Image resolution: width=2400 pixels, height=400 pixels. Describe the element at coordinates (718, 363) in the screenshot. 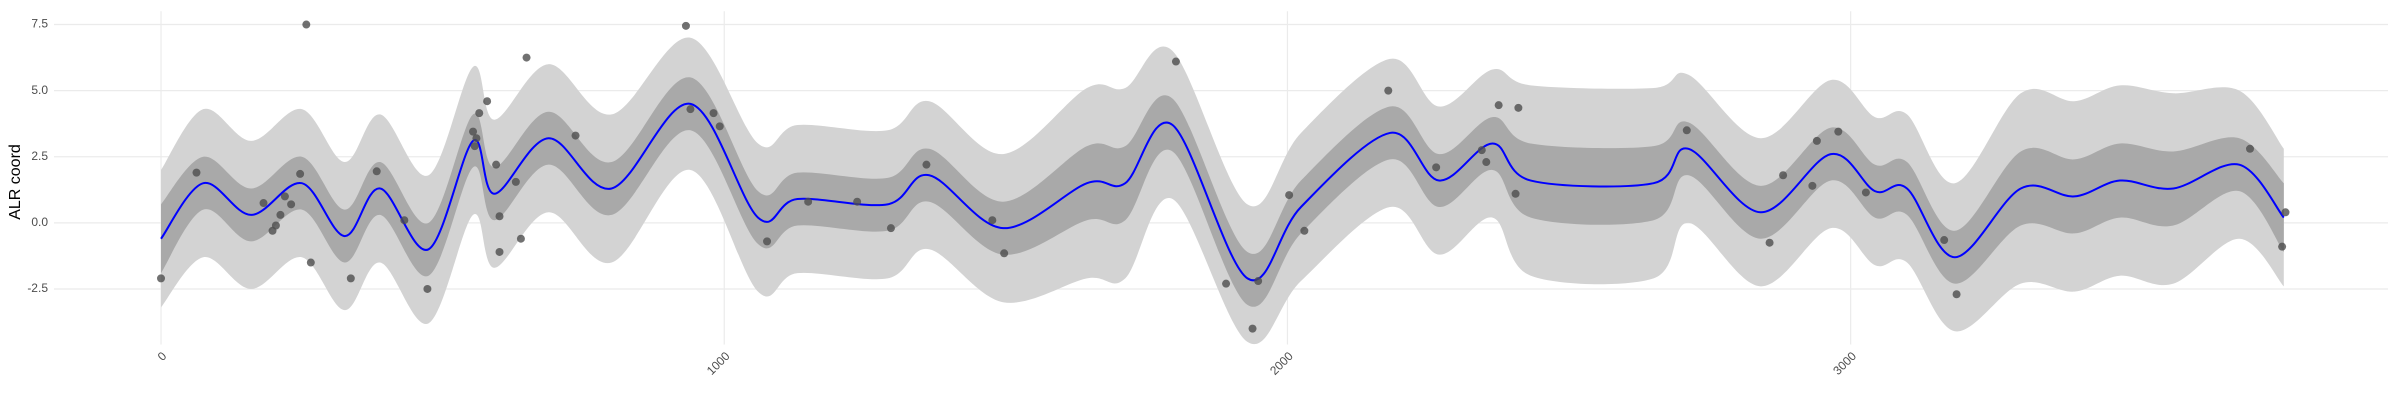

I see `x-tick-label: 1000` at that location.